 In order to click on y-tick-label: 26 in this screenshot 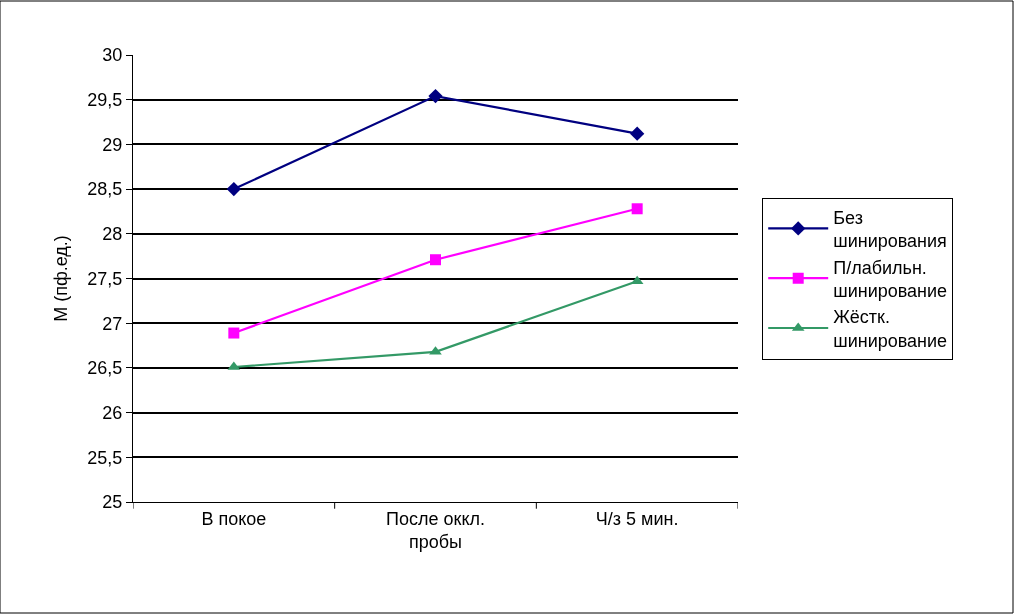, I will do `click(112, 412)`.